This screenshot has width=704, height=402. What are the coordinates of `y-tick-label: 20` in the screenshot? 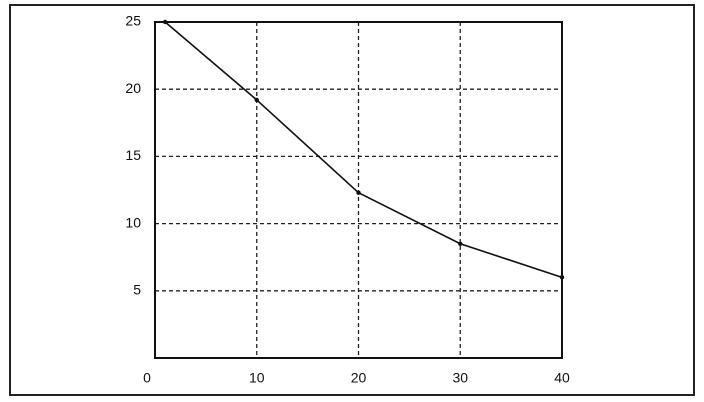 It's located at (133, 88).